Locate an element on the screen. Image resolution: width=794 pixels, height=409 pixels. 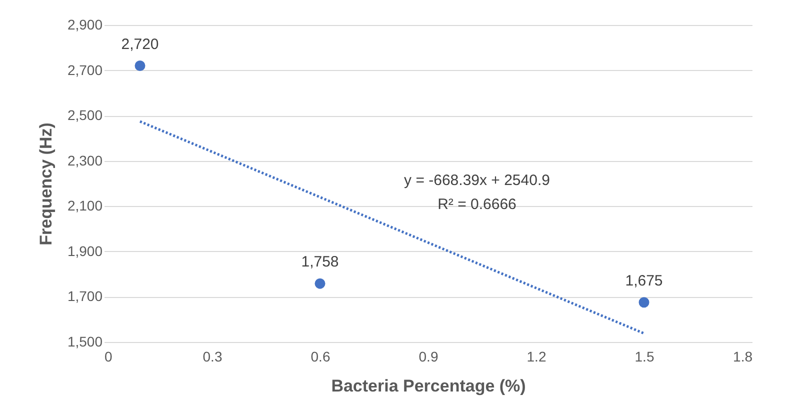
annotation: R² = 0.6666 is located at coordinates (477, 204).